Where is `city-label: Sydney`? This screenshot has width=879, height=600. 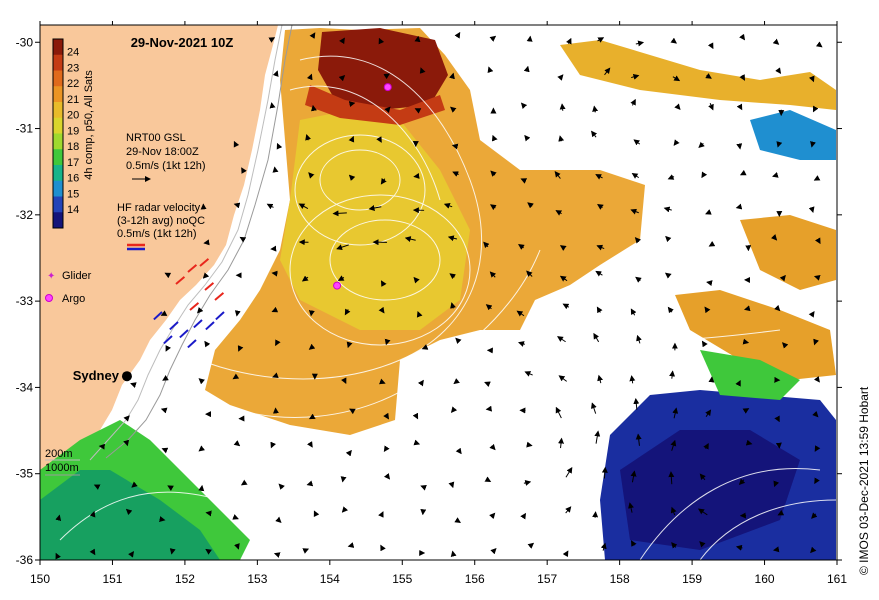
city-label: Sydney is located at coordinates (96, 375).